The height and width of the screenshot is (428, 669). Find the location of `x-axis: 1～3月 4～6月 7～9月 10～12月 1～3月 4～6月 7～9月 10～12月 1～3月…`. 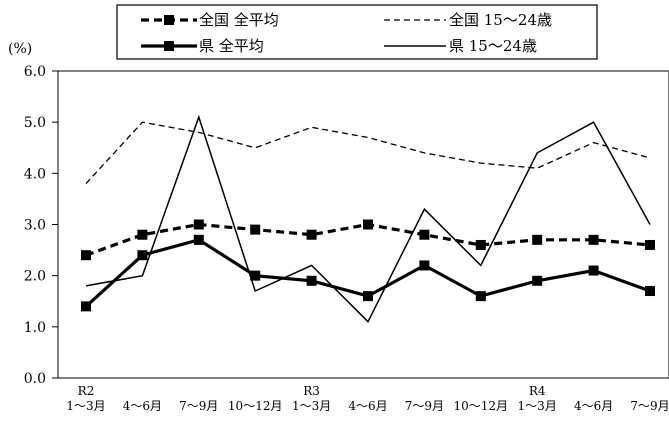

x-axis: 1～3月 4～6月 7～9月 10～12月 1～3月 4～6月 7～9月 10～12月 1～3月… is located at coordinates (367, 398).